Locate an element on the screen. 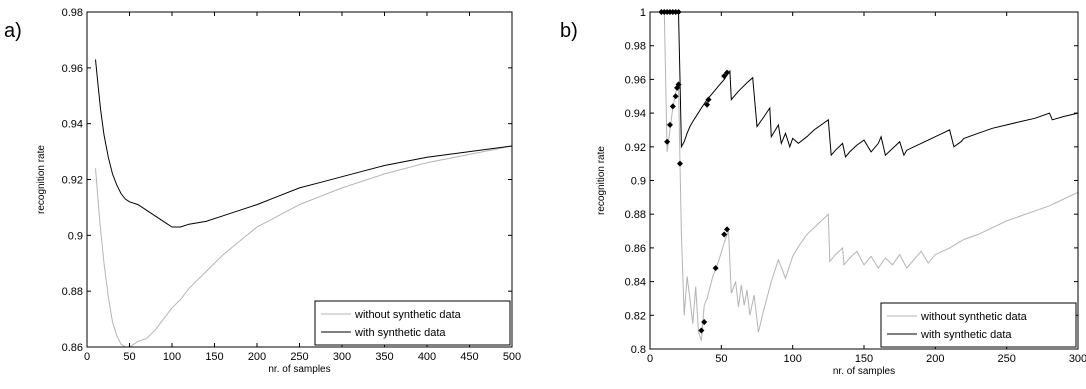 The width and height of the screenshot is (1086, 389). y-tick-label-7: 0.94 is located at coordinates (635, 114).